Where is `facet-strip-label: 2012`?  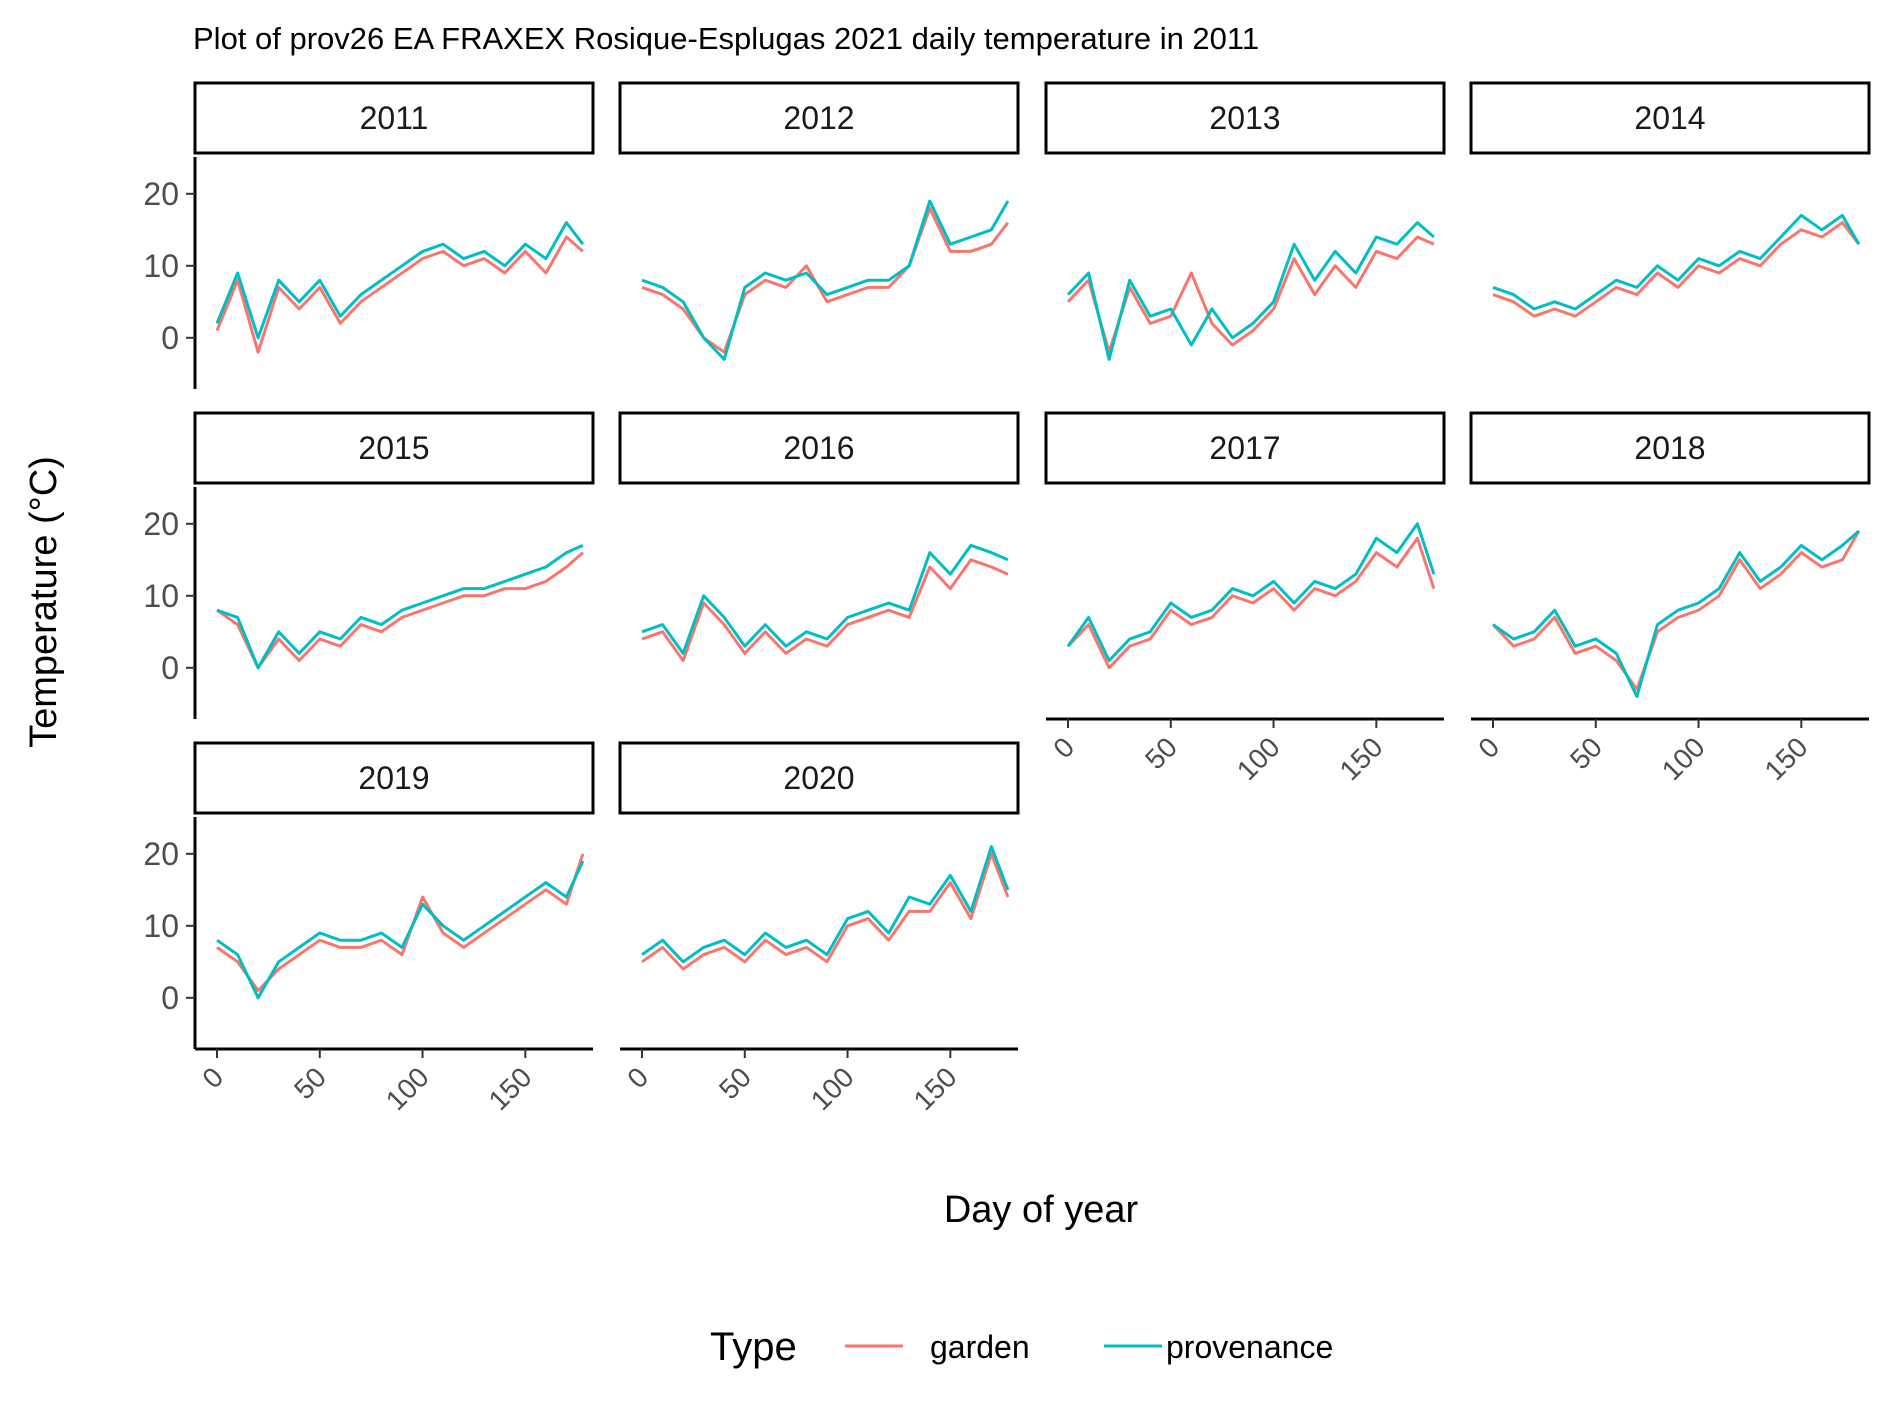 facet-strip-label: 2012 is located at coordinates (818, 118).